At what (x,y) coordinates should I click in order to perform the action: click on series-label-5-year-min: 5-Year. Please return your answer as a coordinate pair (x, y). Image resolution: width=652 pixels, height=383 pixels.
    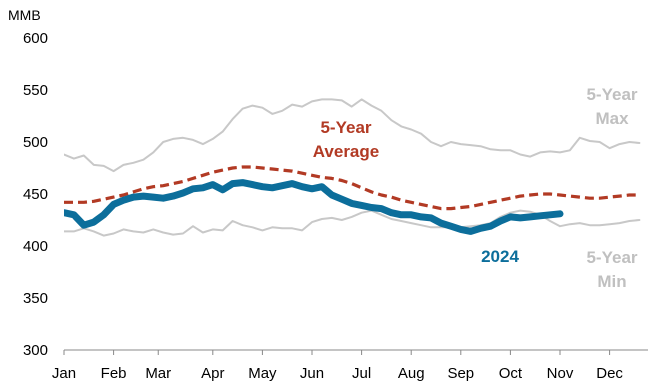
    Looking at the image, I should click on (611, 257).